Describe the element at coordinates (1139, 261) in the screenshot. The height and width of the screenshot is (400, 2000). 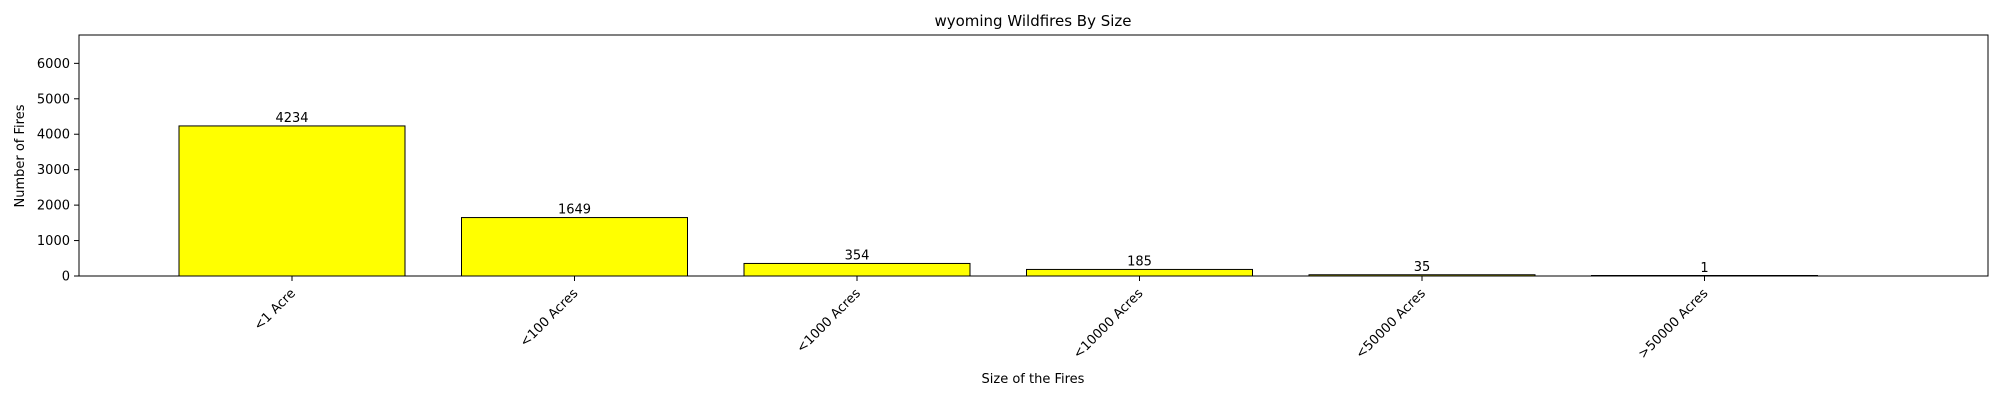
I see `data-label-3: 185` at that location.